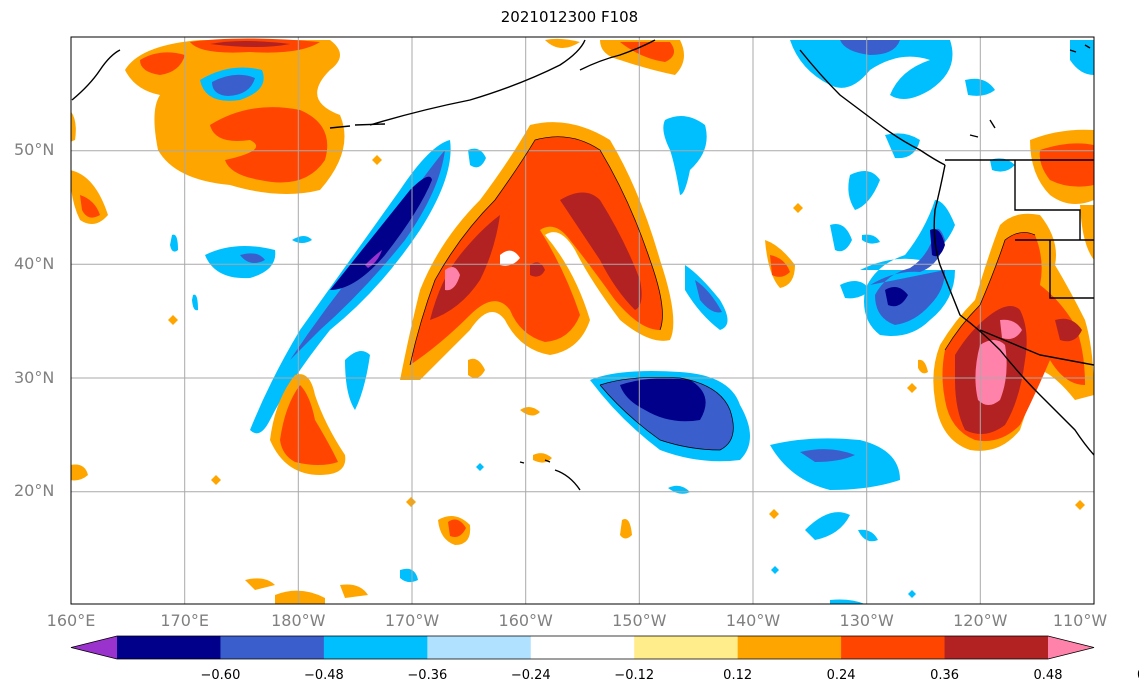 The width and height of the screenshot is (1139, 698). Describe the element at coordinates (1138, 675) in the screenshot. I see `colorbar-tick-label: 0.60` at that location.